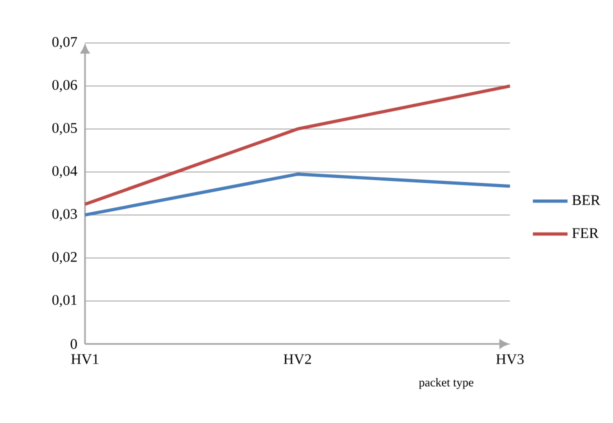 This screenshot has width=613, height=423. Describe the element at coordinates (73, 344) in the screenshot. I see `y-tick-label: 0` at that location.